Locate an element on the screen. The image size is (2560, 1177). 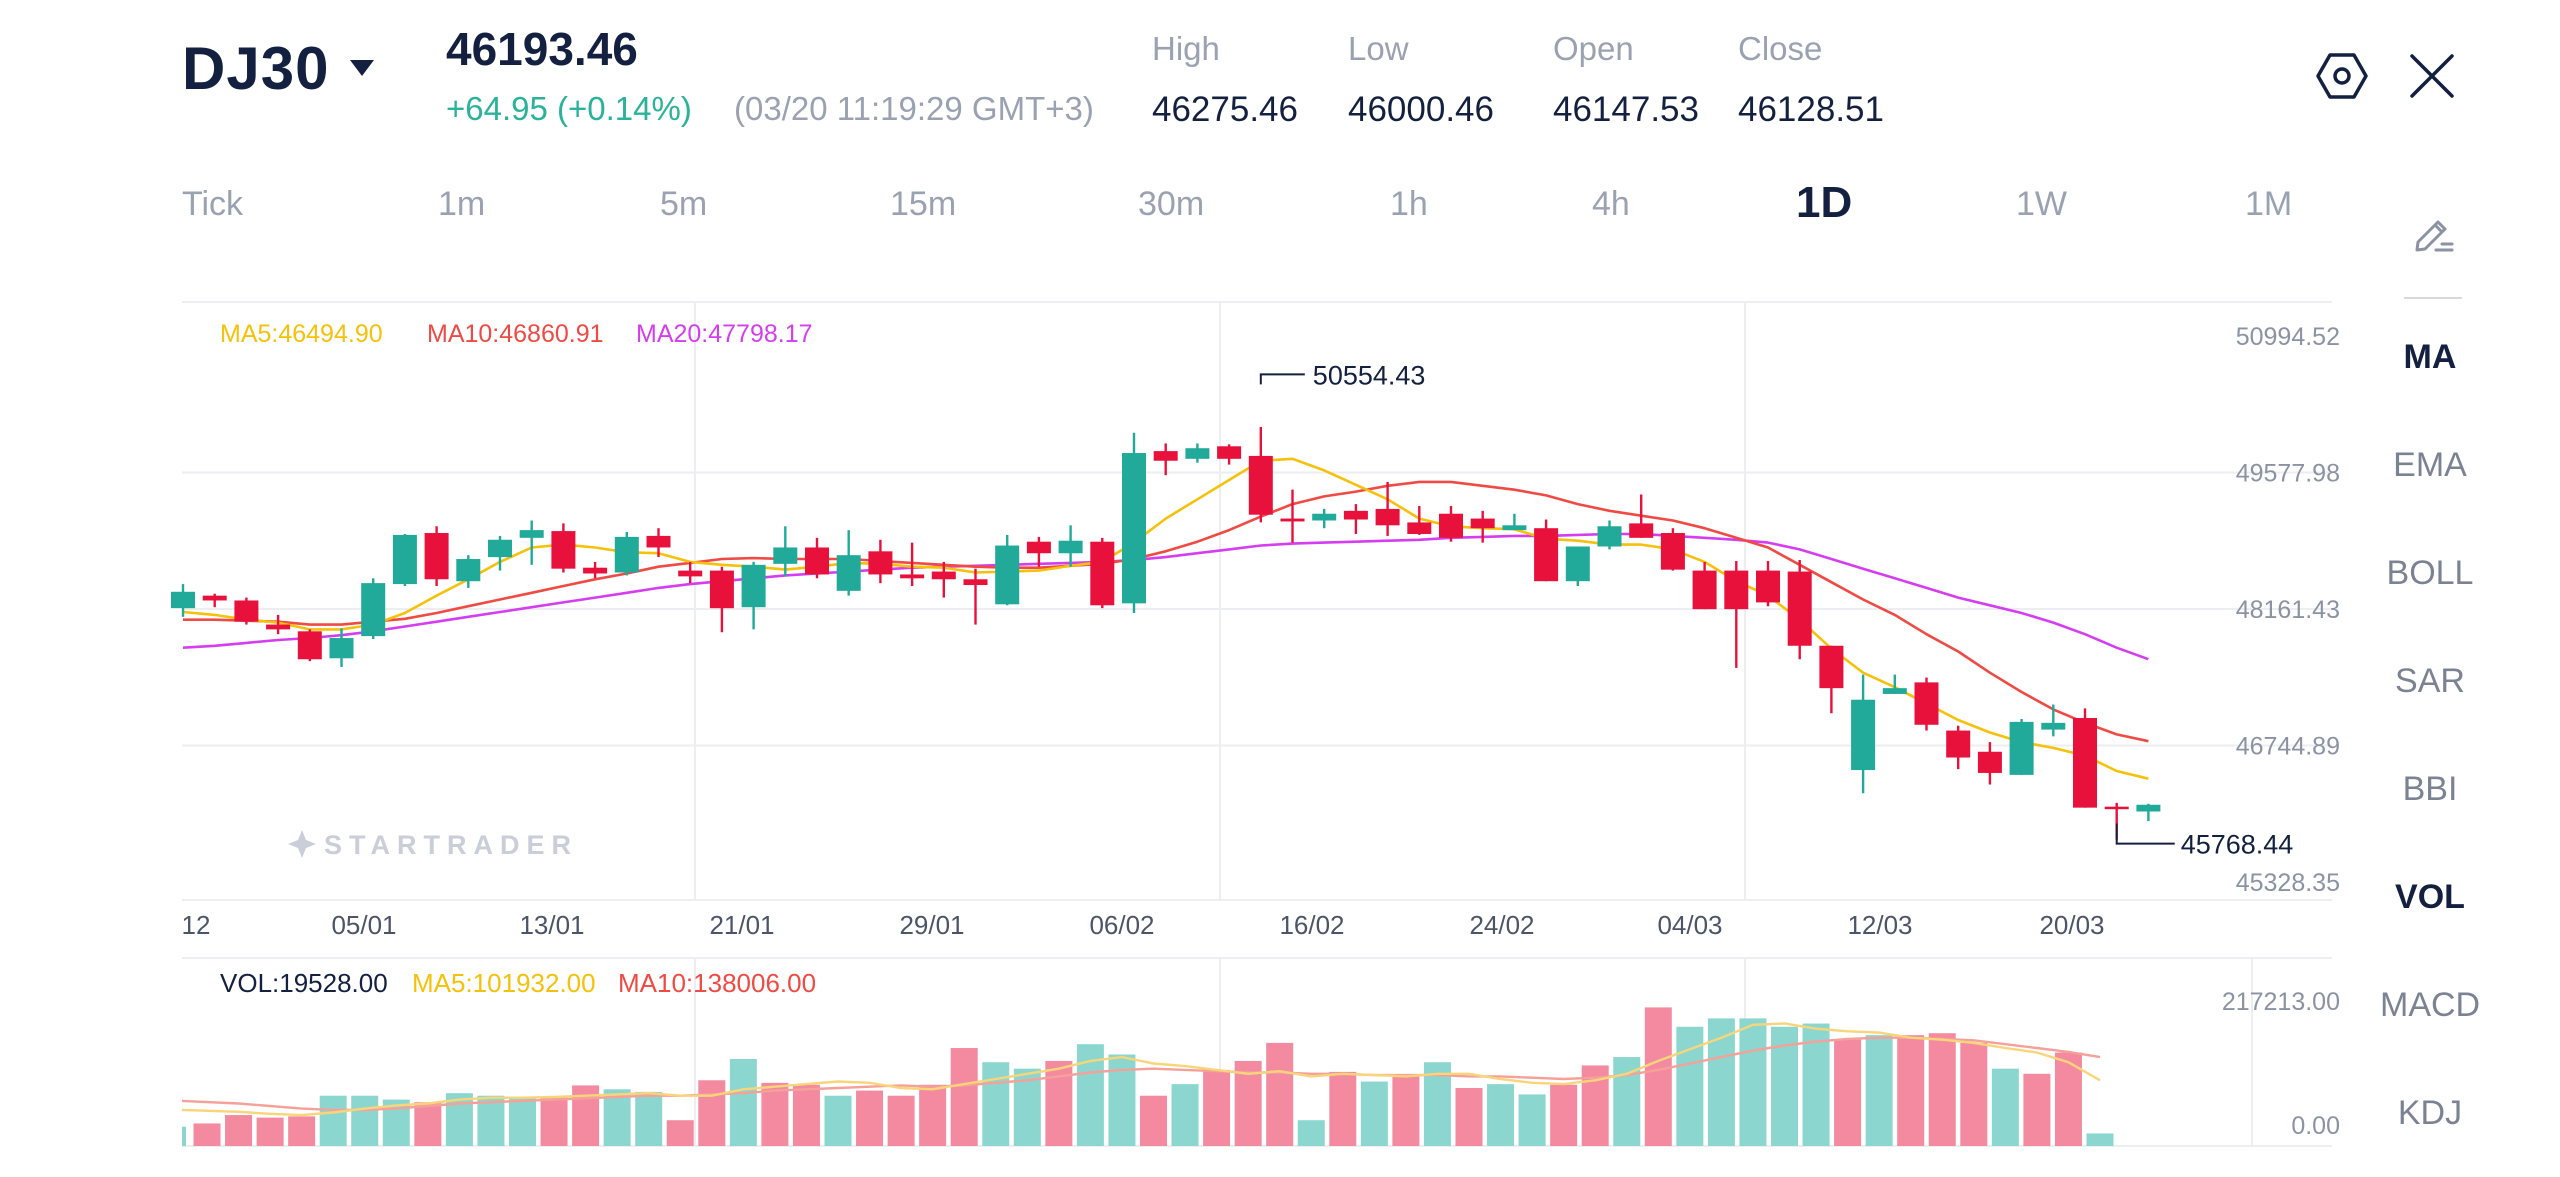
draw-pencil-icon is located at coordinates (2433, 233).